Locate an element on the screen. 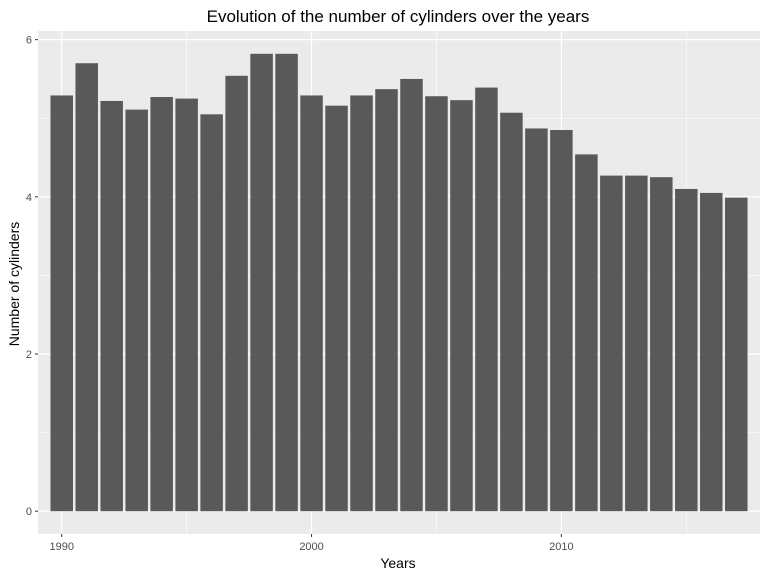 The height and width of the screenshot is (578, 767). y-tick-label: 6 is located at coordinates (29, 41).